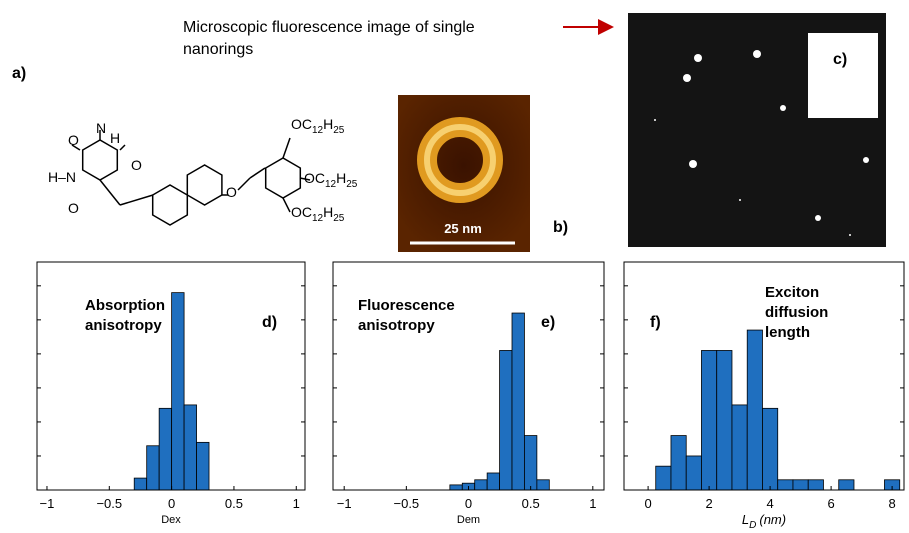  I want to click on panel-label: f), so click(655, 322).